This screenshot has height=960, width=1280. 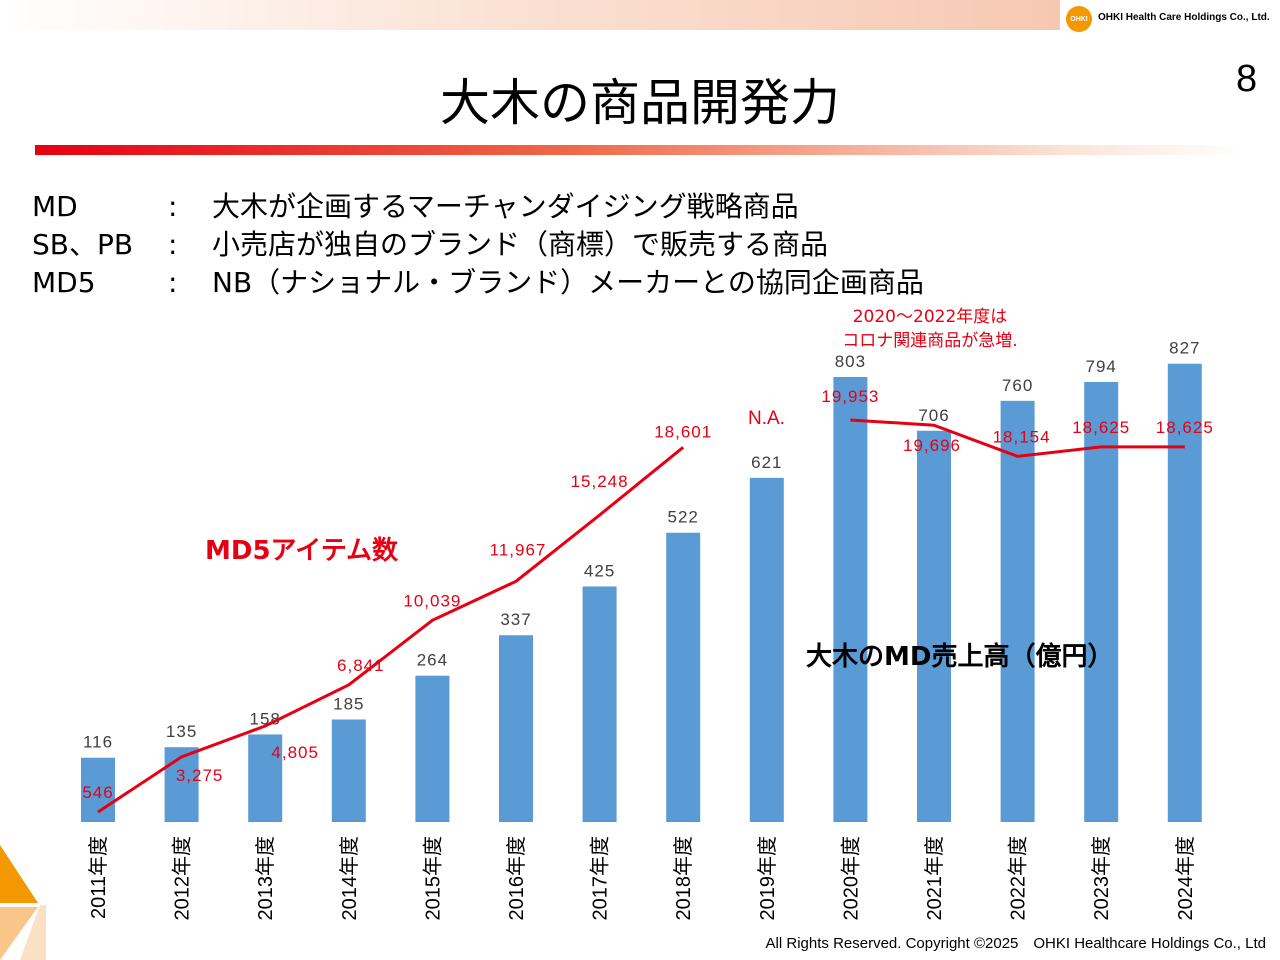 What do you see at coordinates (515, 619) in the screenshot?
I see `md-sales-value-label: 337` at bounding box center [515, 619].